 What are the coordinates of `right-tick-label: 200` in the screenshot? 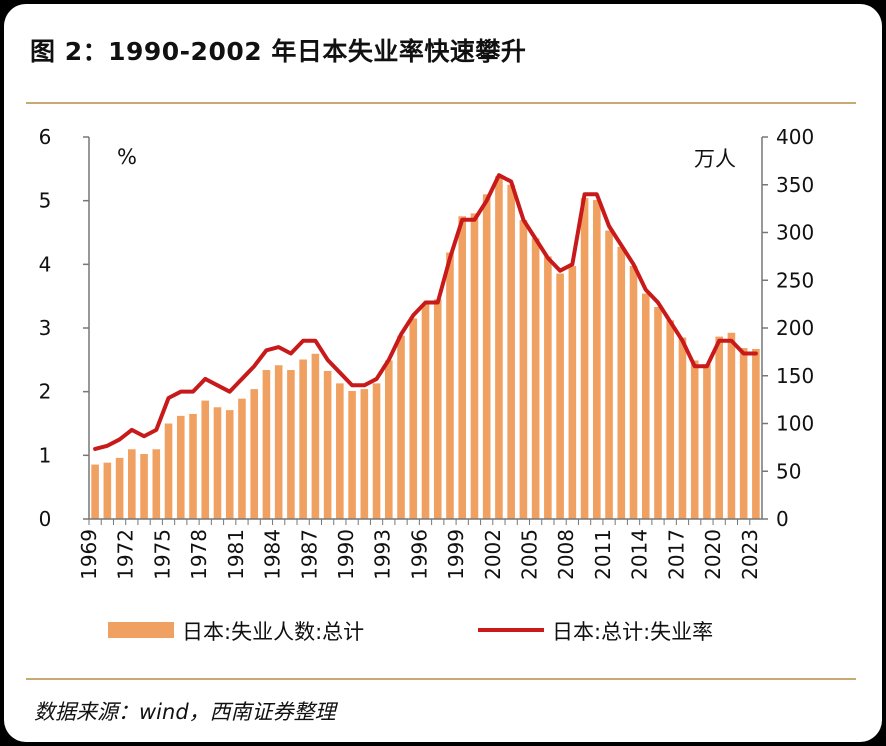 It's located at (795, 328).